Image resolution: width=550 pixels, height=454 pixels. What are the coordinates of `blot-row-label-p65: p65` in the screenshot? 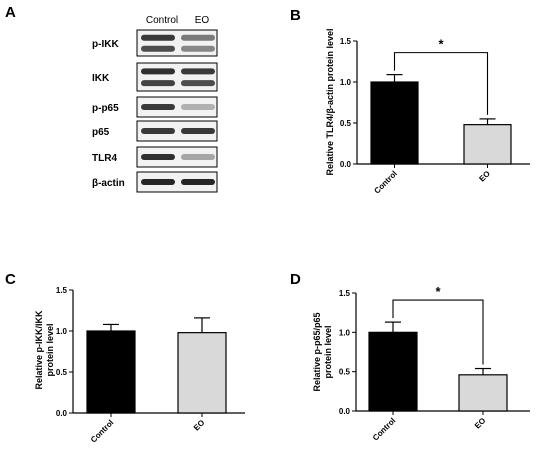 It's located at (101, 132).